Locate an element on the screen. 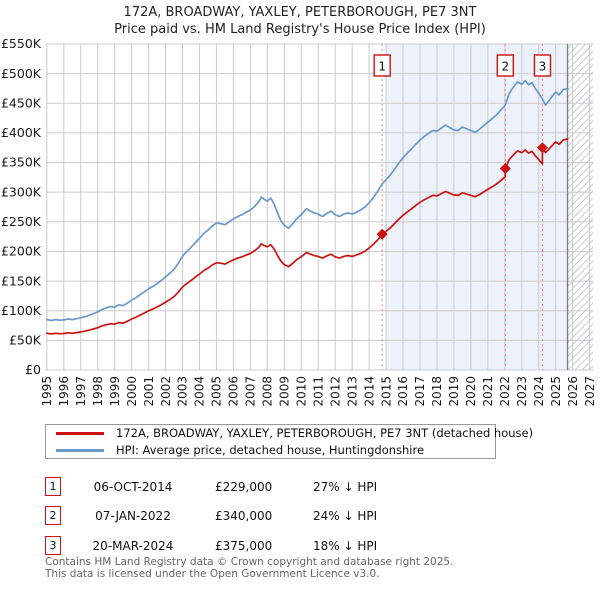 This screenshot has width=600, height=590. x-axis-tick-label: 2009 is located at coordinates (285, 391).